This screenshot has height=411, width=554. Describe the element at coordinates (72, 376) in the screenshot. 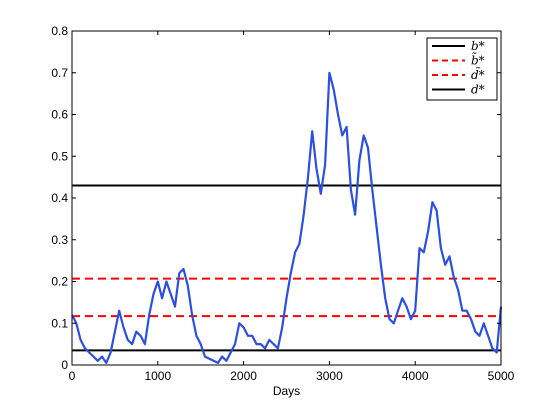

I see `x-tick-label: 0` at that location.